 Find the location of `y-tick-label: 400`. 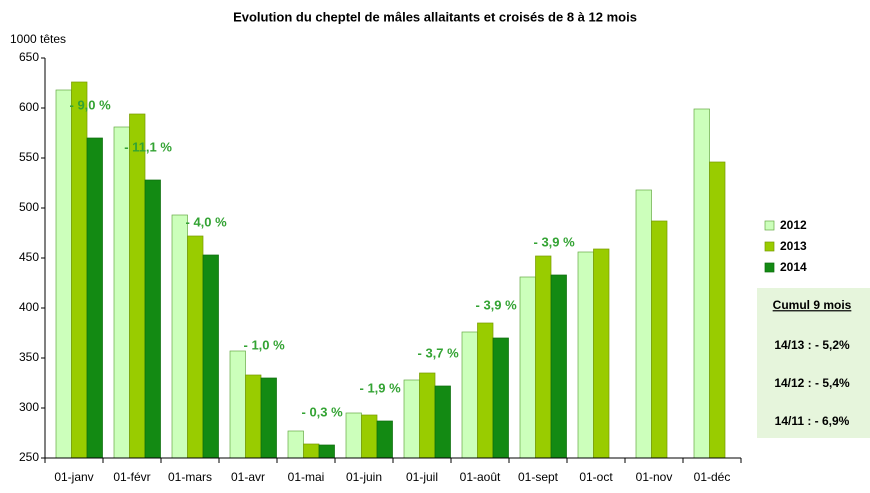

y-tick-label: 400 is located at coordinates (29, 307).